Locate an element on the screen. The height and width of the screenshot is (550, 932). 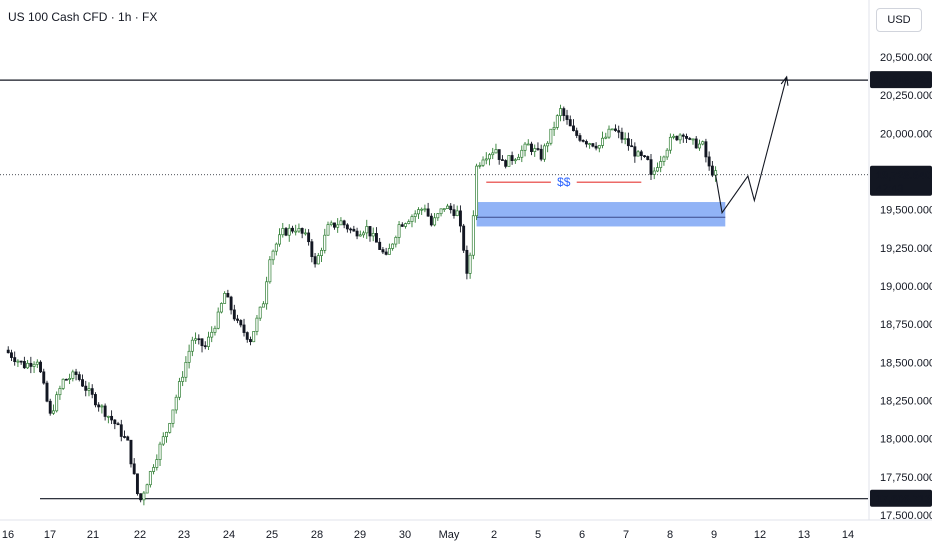
y-tick-label: 18,250.000 is located at coordinates (906, 402).